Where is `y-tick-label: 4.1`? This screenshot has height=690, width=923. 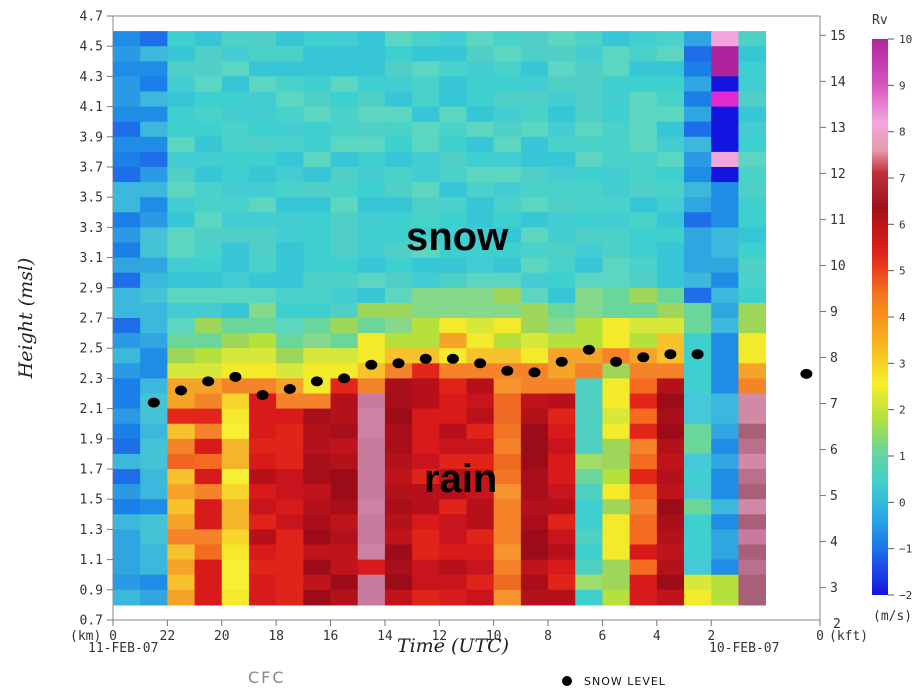
y-tick-label: 4.1 is located at coordinates (91, 107).